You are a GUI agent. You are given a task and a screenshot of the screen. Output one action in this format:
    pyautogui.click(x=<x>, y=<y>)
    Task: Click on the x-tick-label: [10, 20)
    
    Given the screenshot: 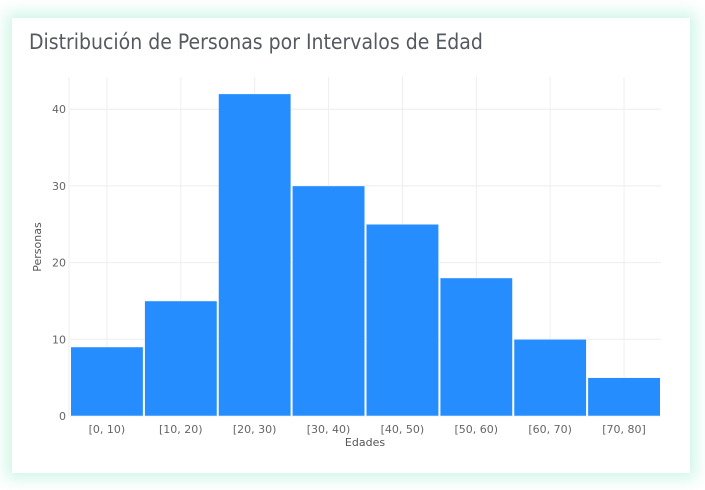 What is the action you would take?
    pyautogui.click(x=181, y=429)
    